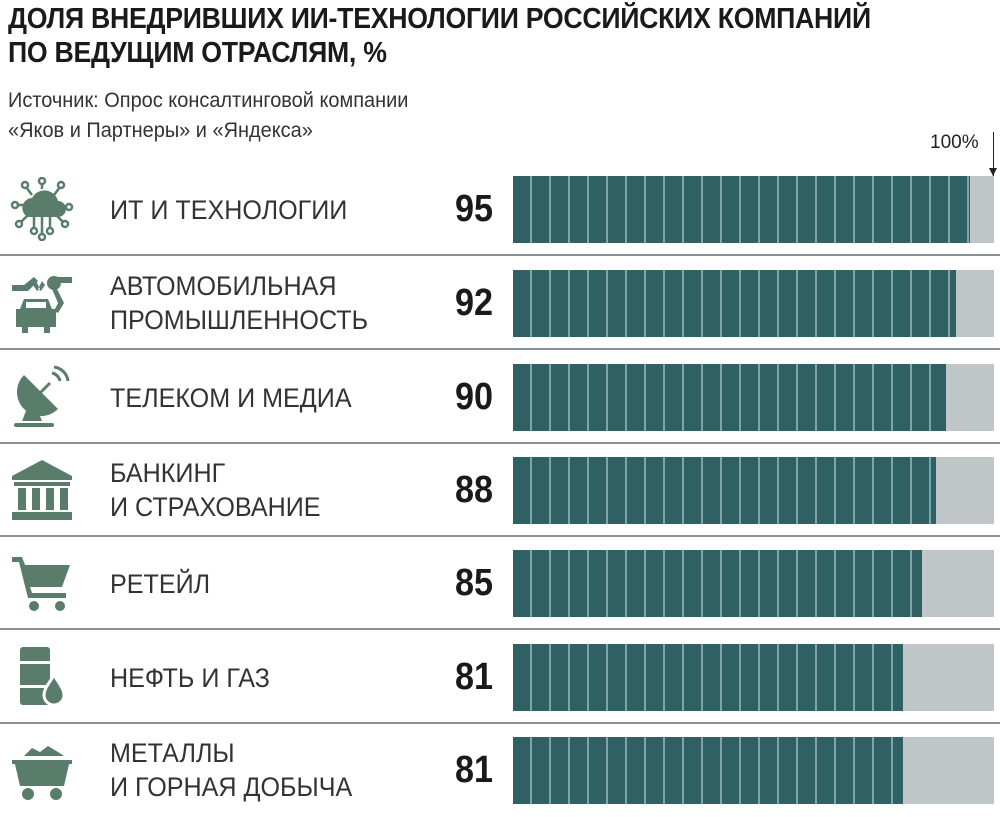 This screenshot has height=817, width=1000. Describe the element at coordinates (500, 209) in the screenshot. I see `chart-row: ИТ И ТЕХНОЛОГИИ 95` at that location.